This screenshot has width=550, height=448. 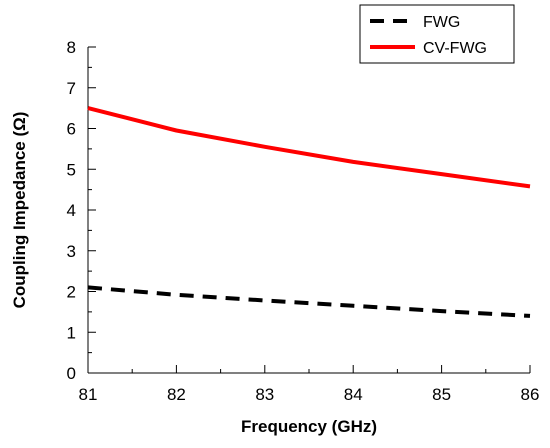 What do you see at coordinates (264, 394) in the screenshot?
I see `x-tick-label: 83` at bounding box center [264, 394].